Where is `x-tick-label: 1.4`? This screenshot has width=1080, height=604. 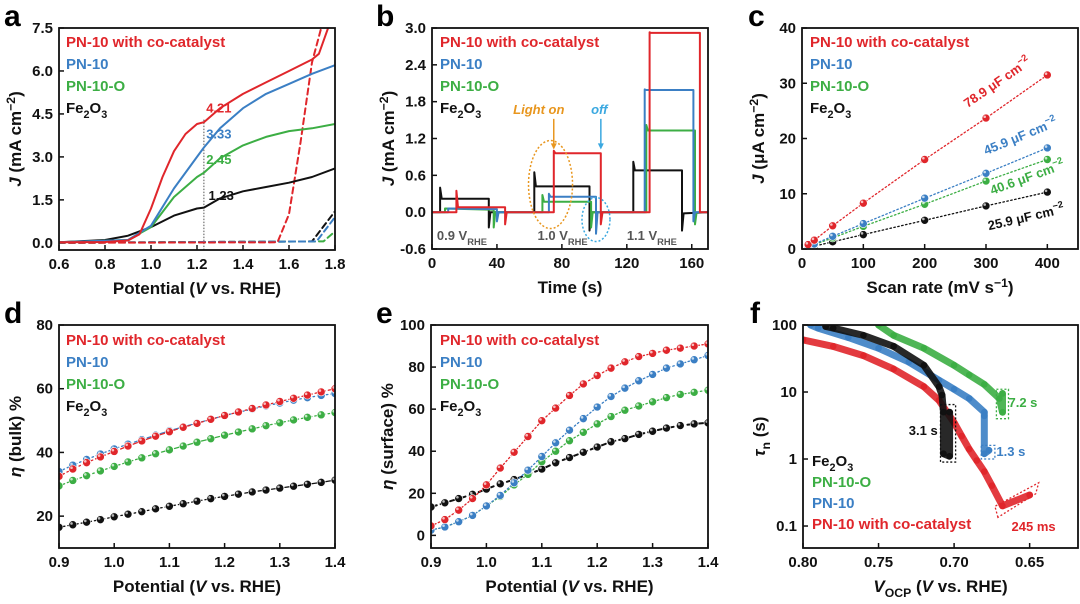
x-tick-label: 1.4 is located at coordinates (244, 264).